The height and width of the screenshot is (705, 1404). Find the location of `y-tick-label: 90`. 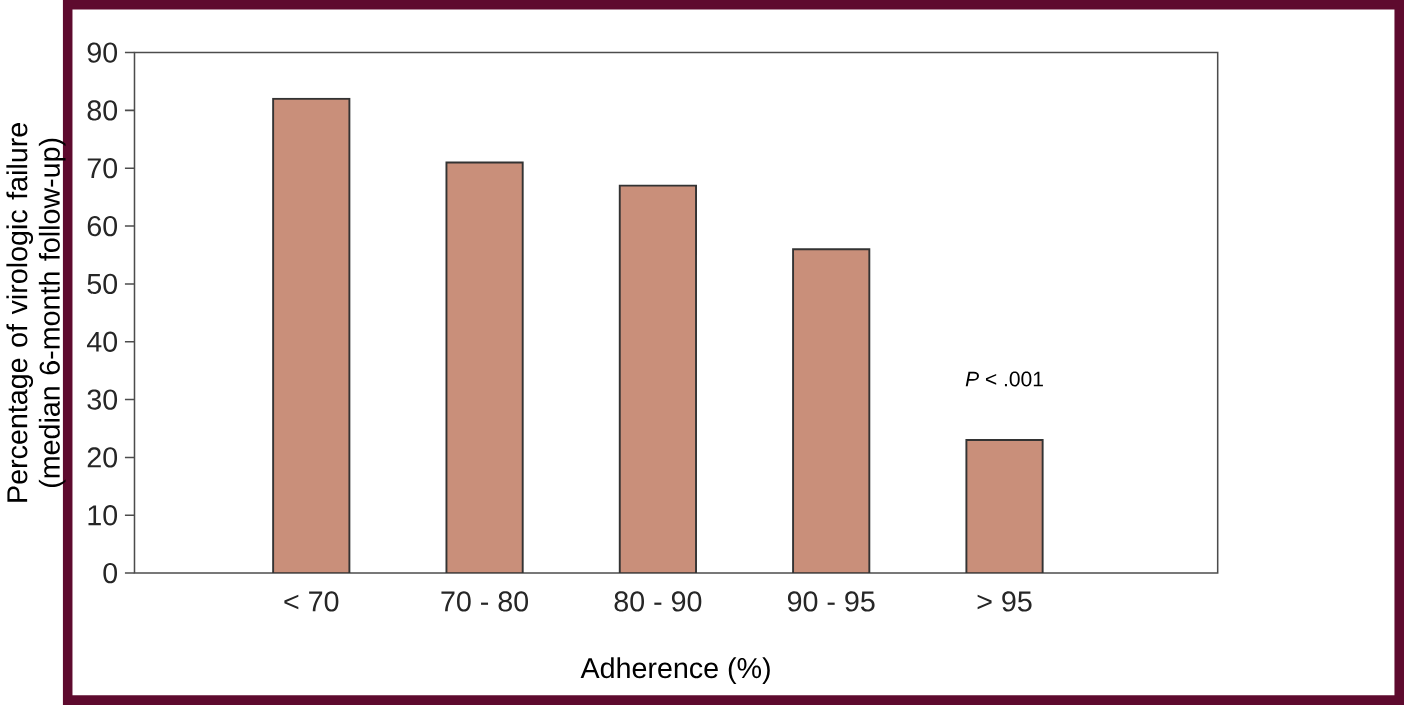

y-tick-label: 90 is located at coordinates (102, 52).